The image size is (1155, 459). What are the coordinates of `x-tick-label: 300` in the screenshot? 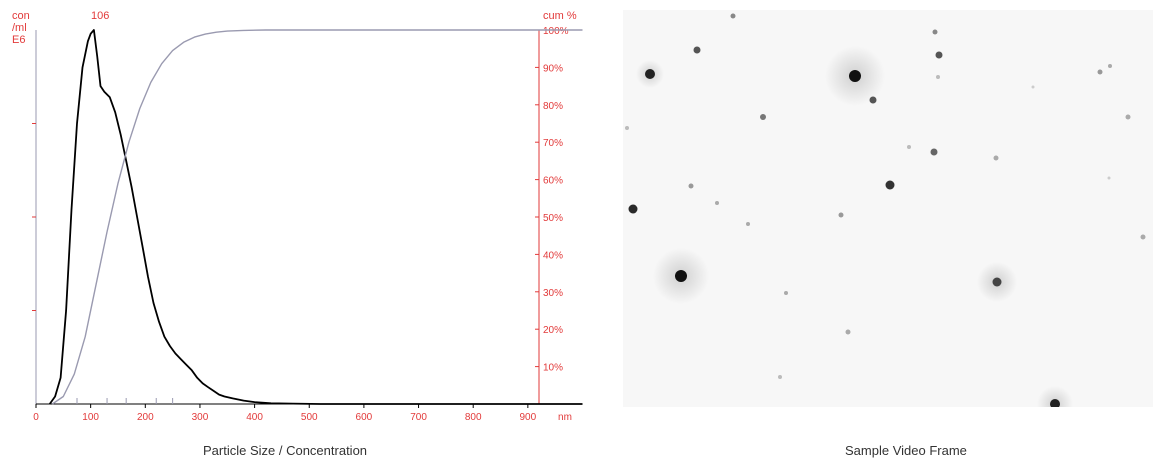 It's located at (200, 417).